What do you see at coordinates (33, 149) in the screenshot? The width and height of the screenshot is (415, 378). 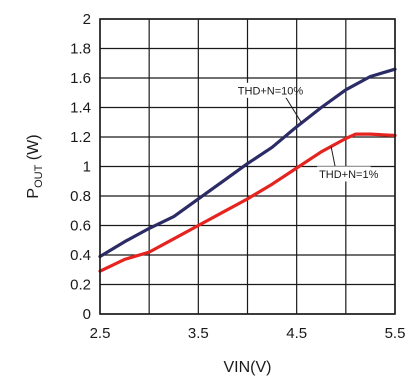 I see `y-axis-label-unit: (W)` at bounding box center [33, 149].